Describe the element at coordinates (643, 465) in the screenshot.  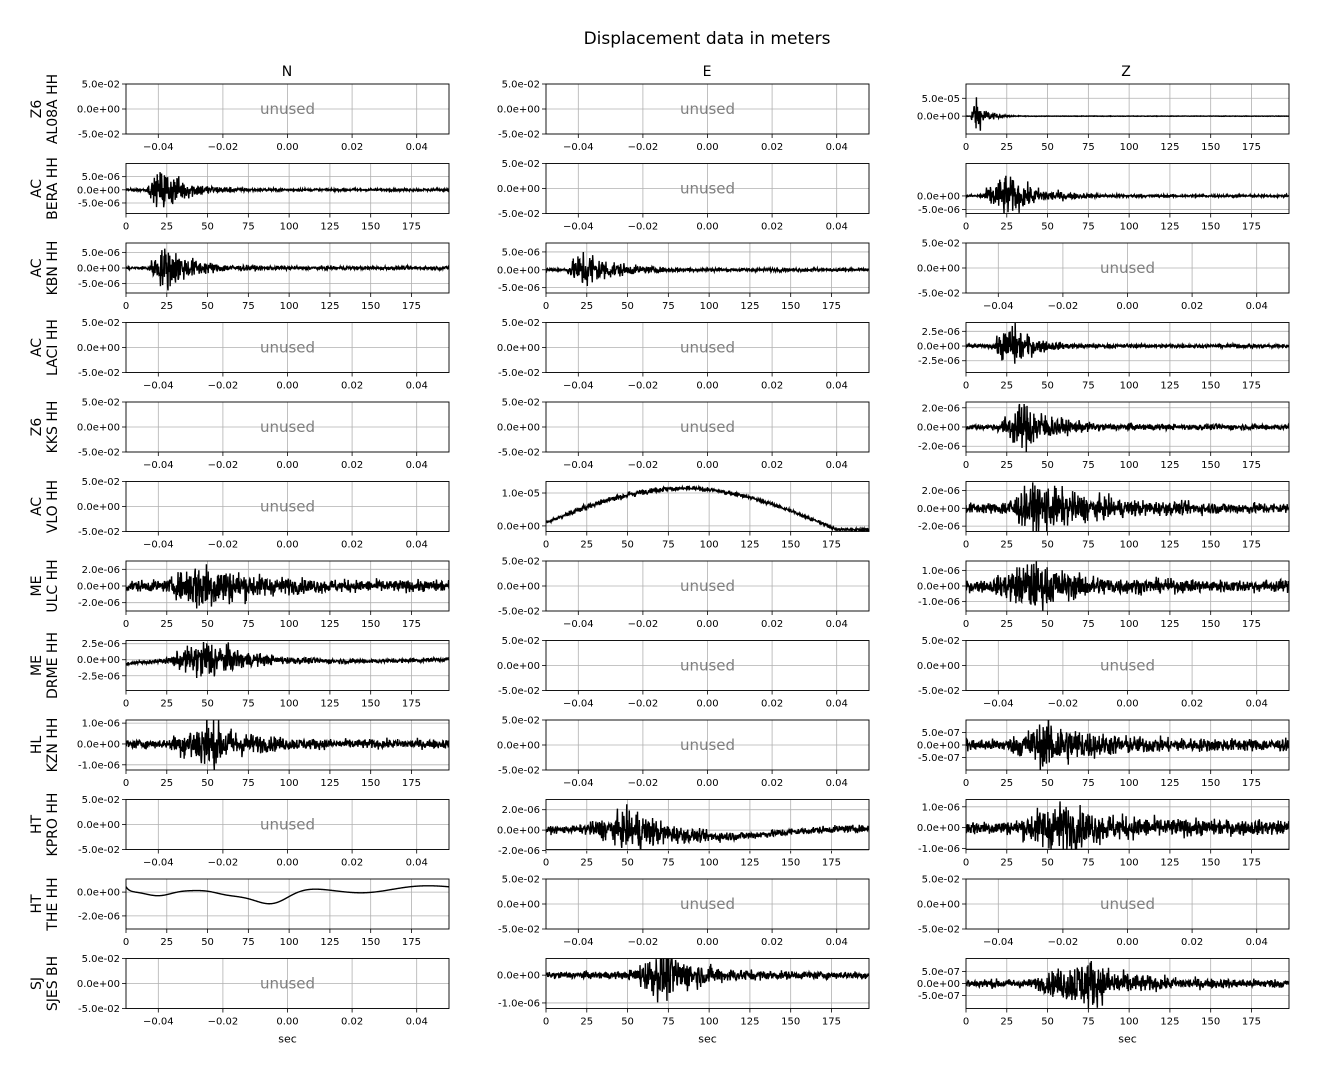
I see `x-tick-label: −0.02` at that location.